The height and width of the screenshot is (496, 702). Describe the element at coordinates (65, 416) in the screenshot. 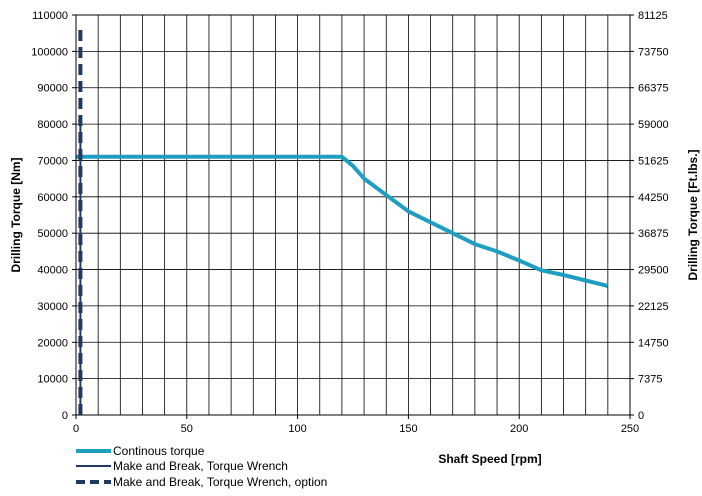

I see `y-tick-label: 0` at that location.